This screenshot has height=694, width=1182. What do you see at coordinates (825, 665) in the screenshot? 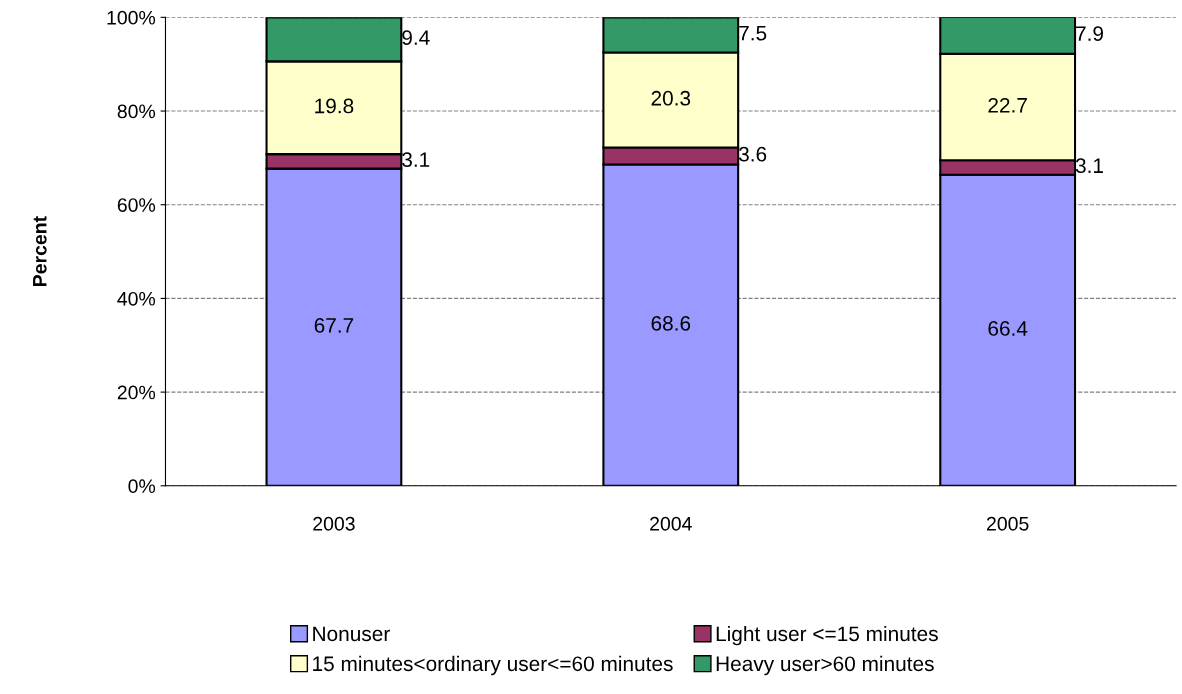
I see `legend-label: Heavy user>60 minutes` at bounding box center [825, 665].